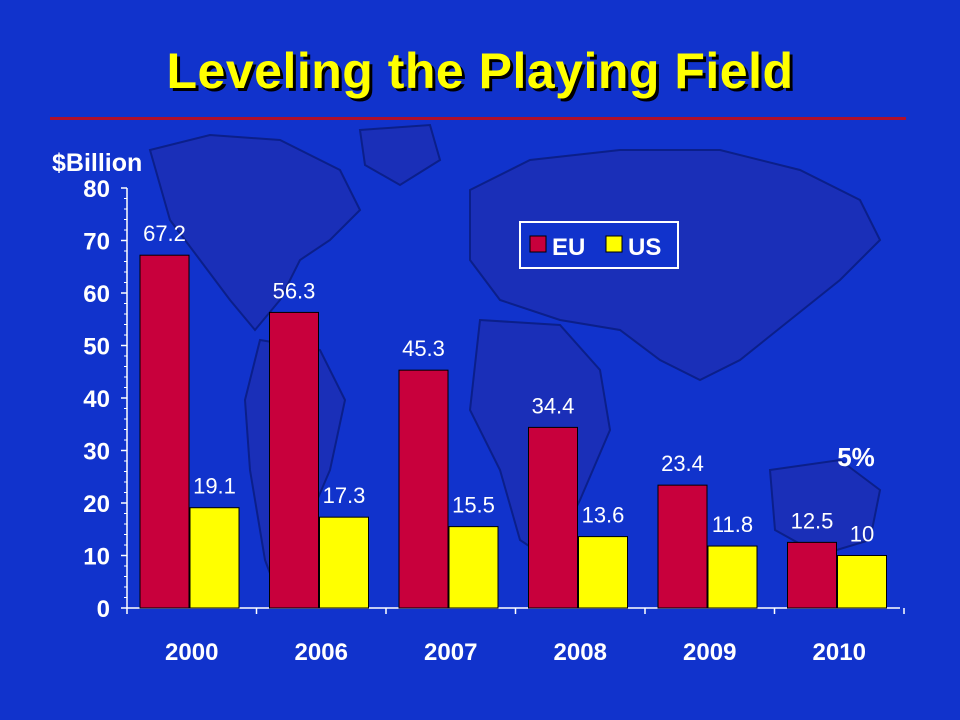 This screenshot has width=960, height=720. I want to click on x-tick-label-2008: 2008, so click(580, 652).